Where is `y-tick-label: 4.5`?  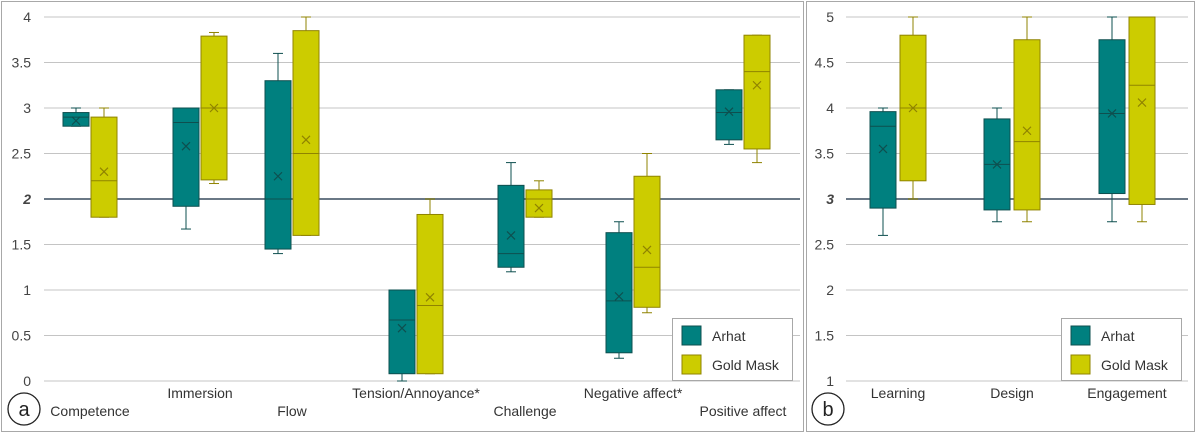
y-tick-label: 4.5 is located at coordinates (825, 63).